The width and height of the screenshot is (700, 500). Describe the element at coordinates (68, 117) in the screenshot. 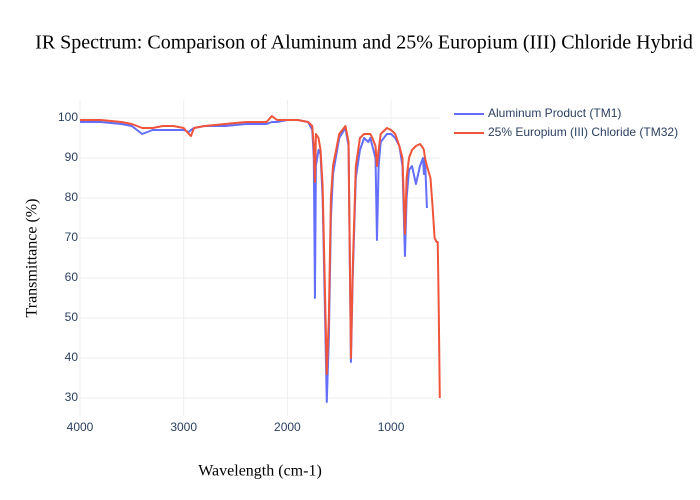

I see `y-tick-label: 100` at that location.